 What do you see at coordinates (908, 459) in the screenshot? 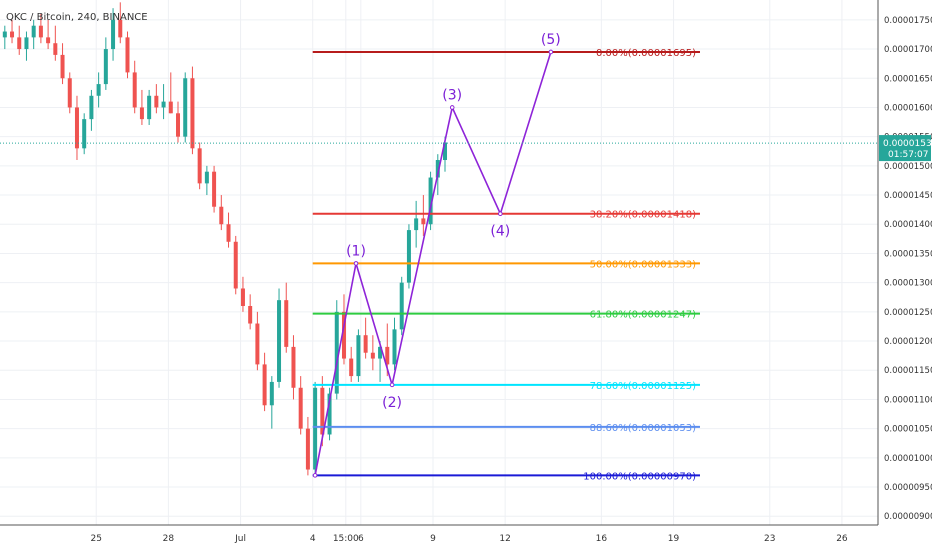
I see `y-tick-label: 0.00001000` at bounding box center [908, 459].